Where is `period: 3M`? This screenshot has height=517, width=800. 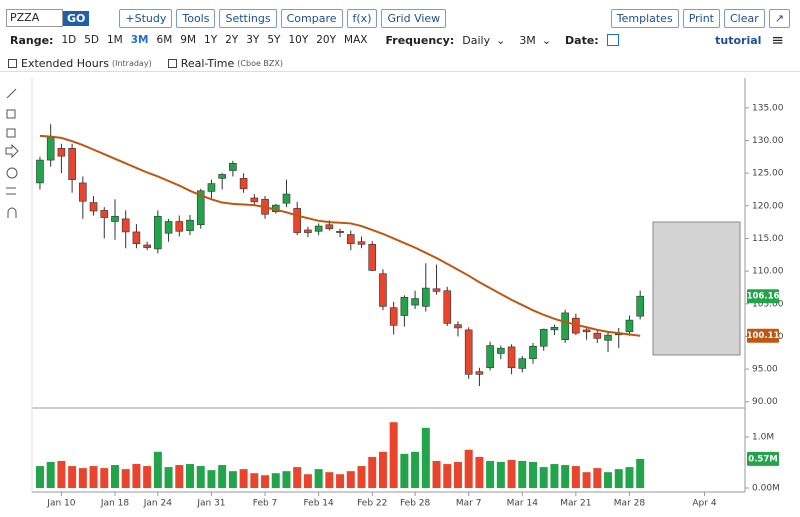 period: 3M is located at coordinates (527, 40).